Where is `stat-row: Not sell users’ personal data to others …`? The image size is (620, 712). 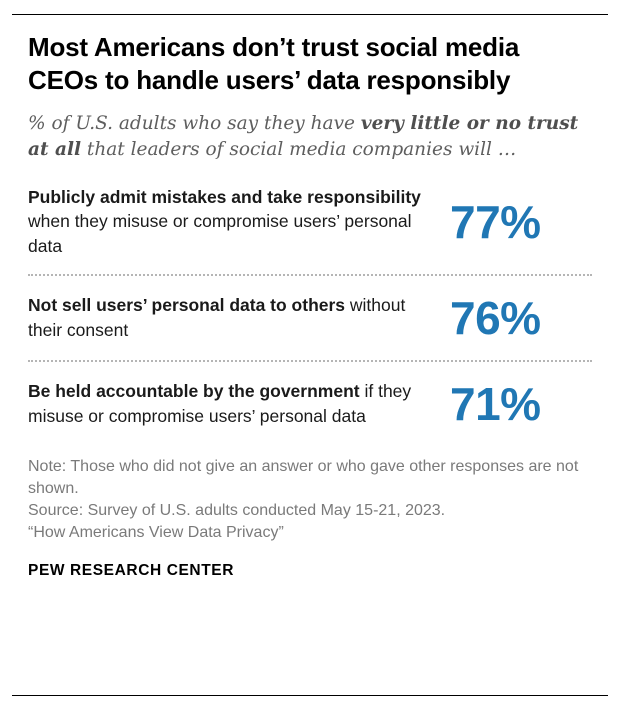 stat-row: Not sell users’ personal data to others … is located at coordinates (310, 317).